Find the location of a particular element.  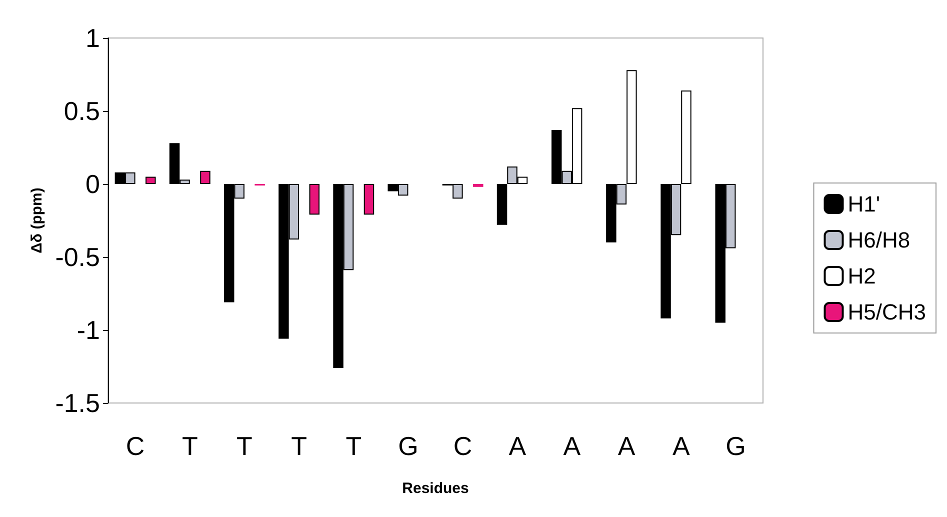

y-tick-label: -0.5 is located at coordinates (77, 257).